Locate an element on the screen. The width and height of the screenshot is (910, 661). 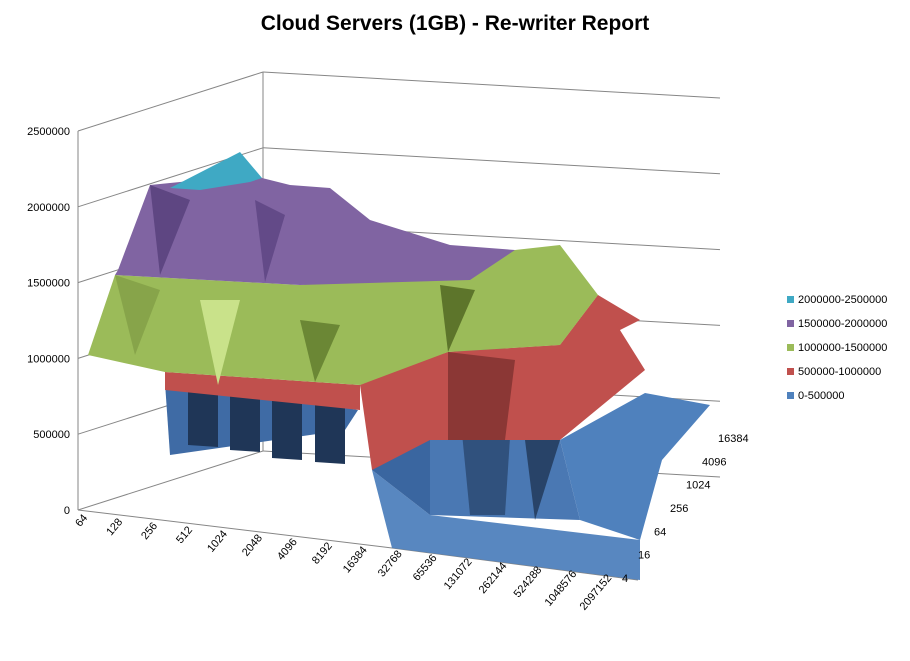
x-tick-label: 2048 is located at coordinates (252, 545).